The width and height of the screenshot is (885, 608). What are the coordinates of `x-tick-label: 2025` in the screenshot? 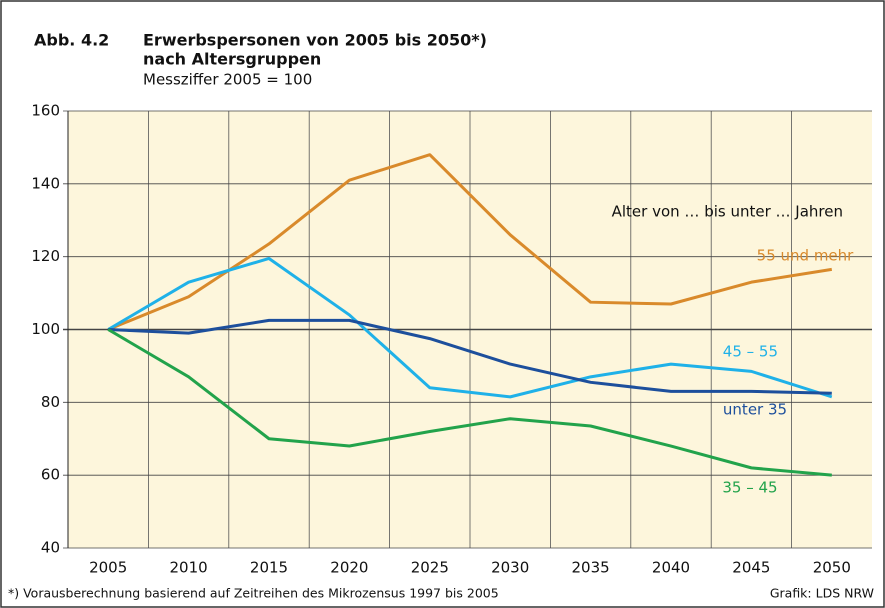 It's located at (430, 568).